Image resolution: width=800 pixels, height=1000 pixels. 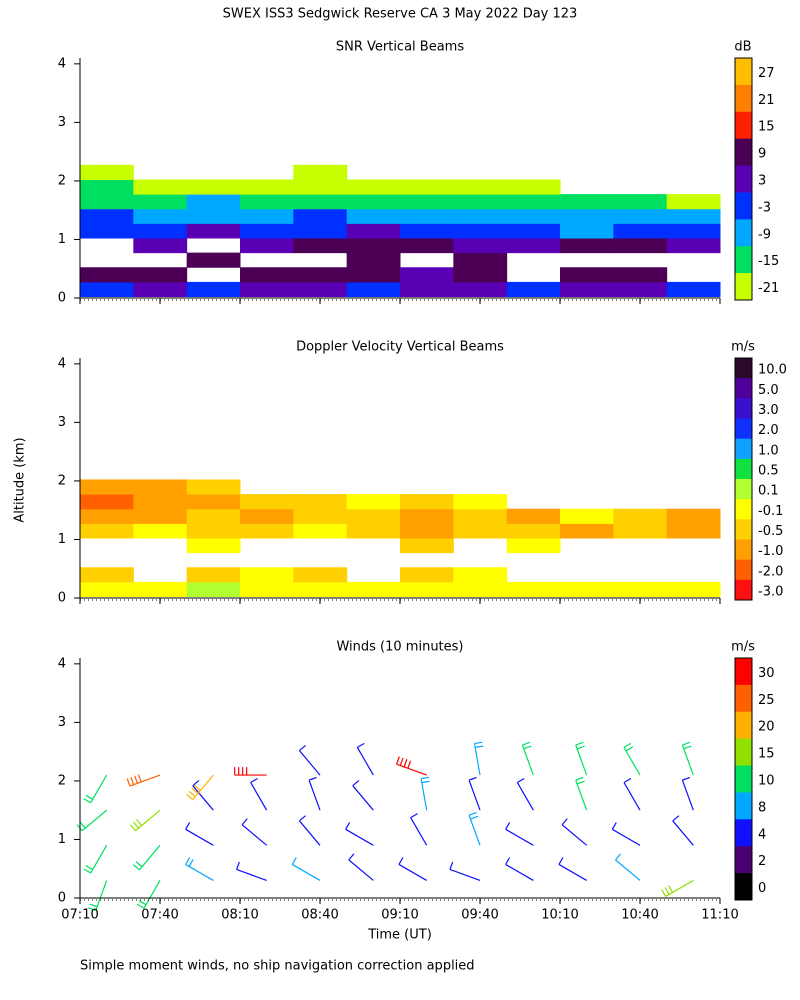 I want to click on colorbar-label: -3, so click(x=764, y=207).